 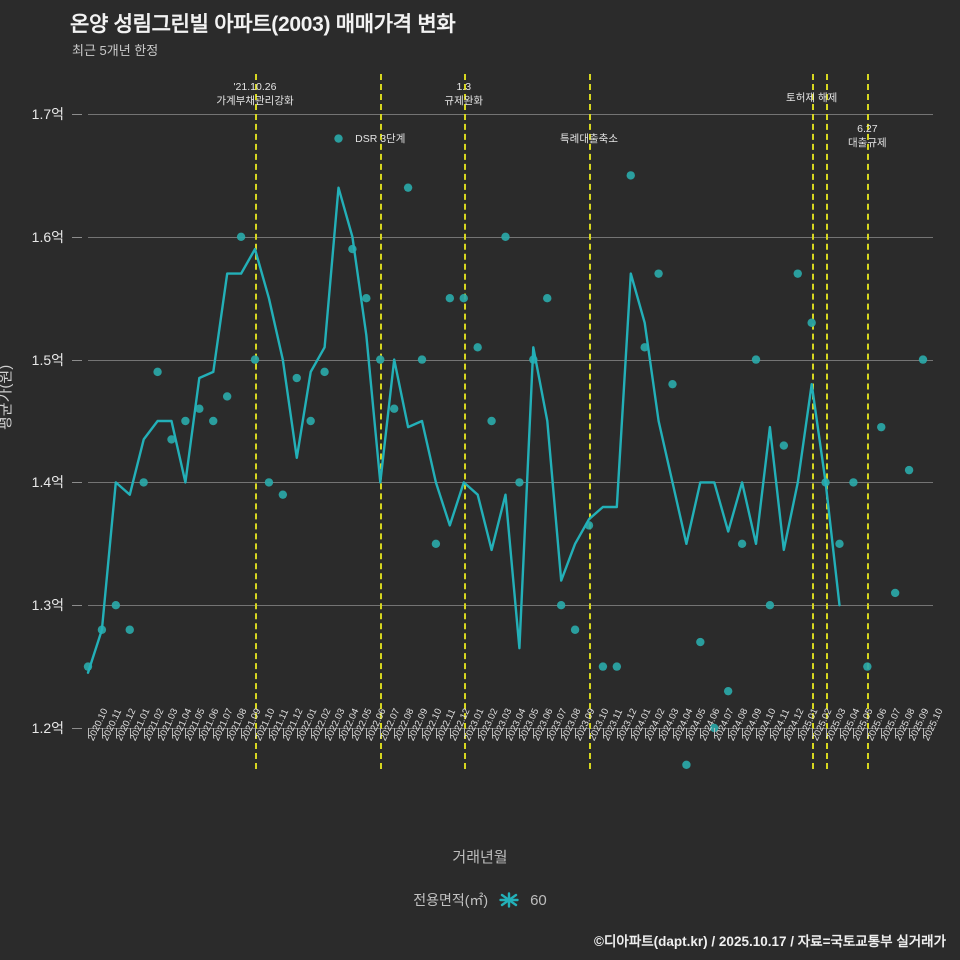 What do you see at coordinates (509, 900) in the screenshot?
I see `x-marker-icon` at bounding box center [509, 900].